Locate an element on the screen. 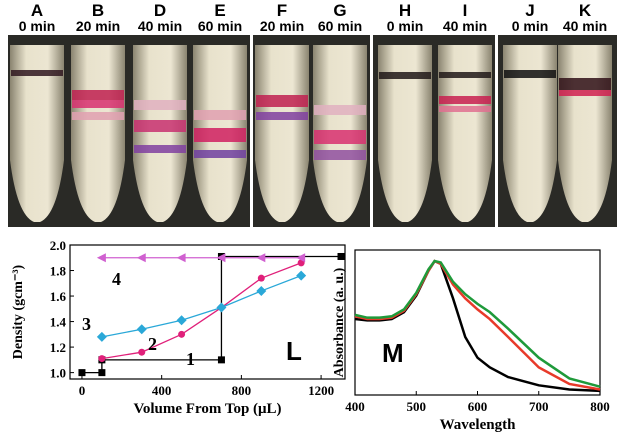 The height and width of the screenshot is (441, 623). y-tick-label: 1.2 is located at coordinates (58, 347).